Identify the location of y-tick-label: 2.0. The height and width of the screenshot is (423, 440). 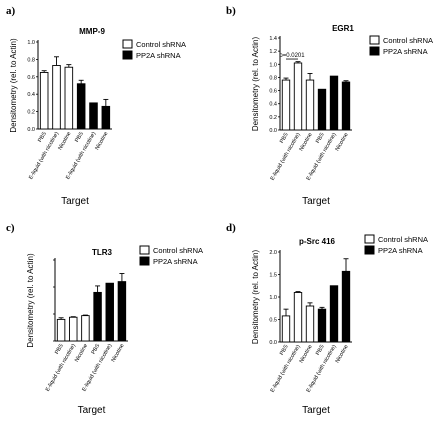
(273, 253).